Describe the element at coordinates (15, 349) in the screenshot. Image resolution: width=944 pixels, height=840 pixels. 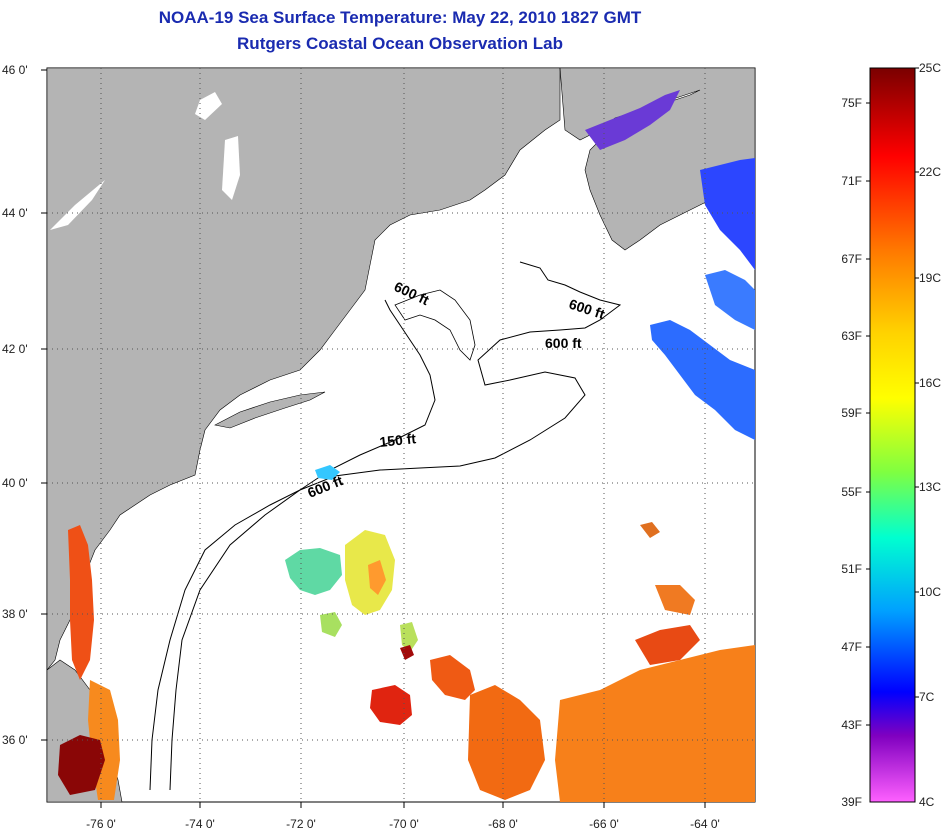
I see `lat-label: 42 0'` at that location.